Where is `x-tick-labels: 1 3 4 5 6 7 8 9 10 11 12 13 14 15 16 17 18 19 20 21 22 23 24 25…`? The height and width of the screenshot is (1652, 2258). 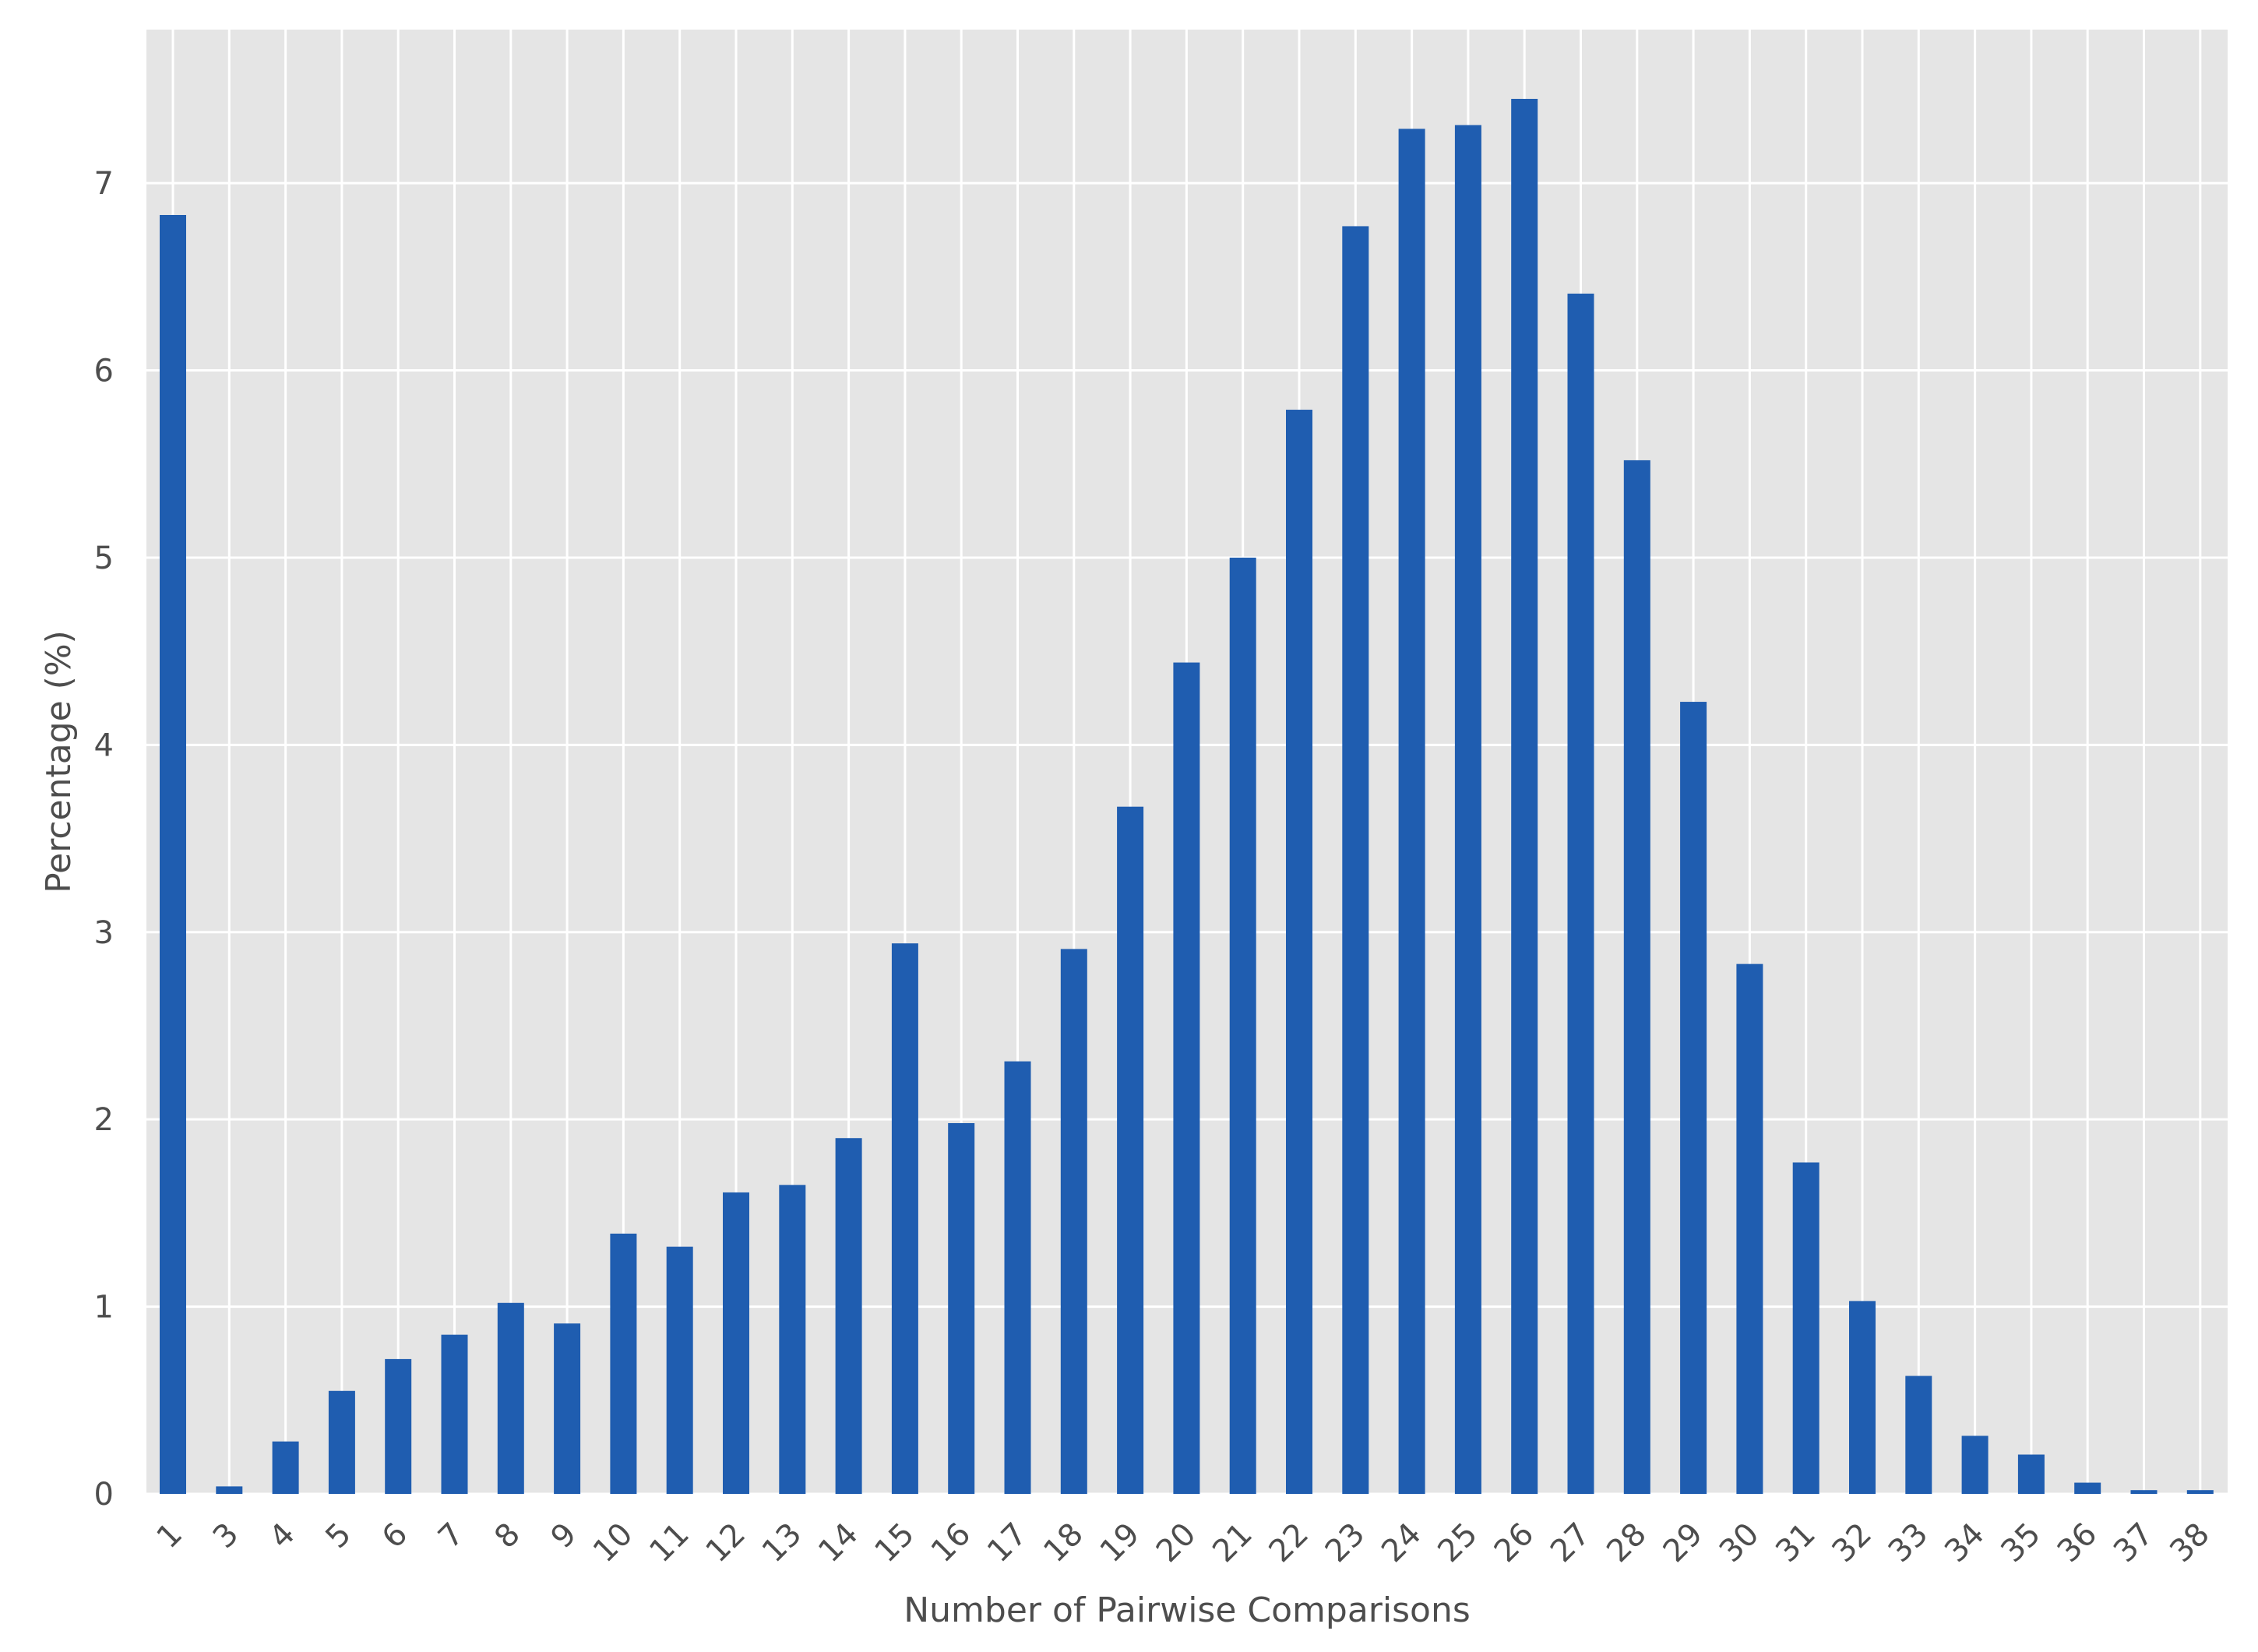 x-tick-labels: 1 3 4 5 6 7 8 9 10 11 12 13 14 15 16 17 18 19 20 21 22 23 24 25… is located at coordinates (1183, 1543).